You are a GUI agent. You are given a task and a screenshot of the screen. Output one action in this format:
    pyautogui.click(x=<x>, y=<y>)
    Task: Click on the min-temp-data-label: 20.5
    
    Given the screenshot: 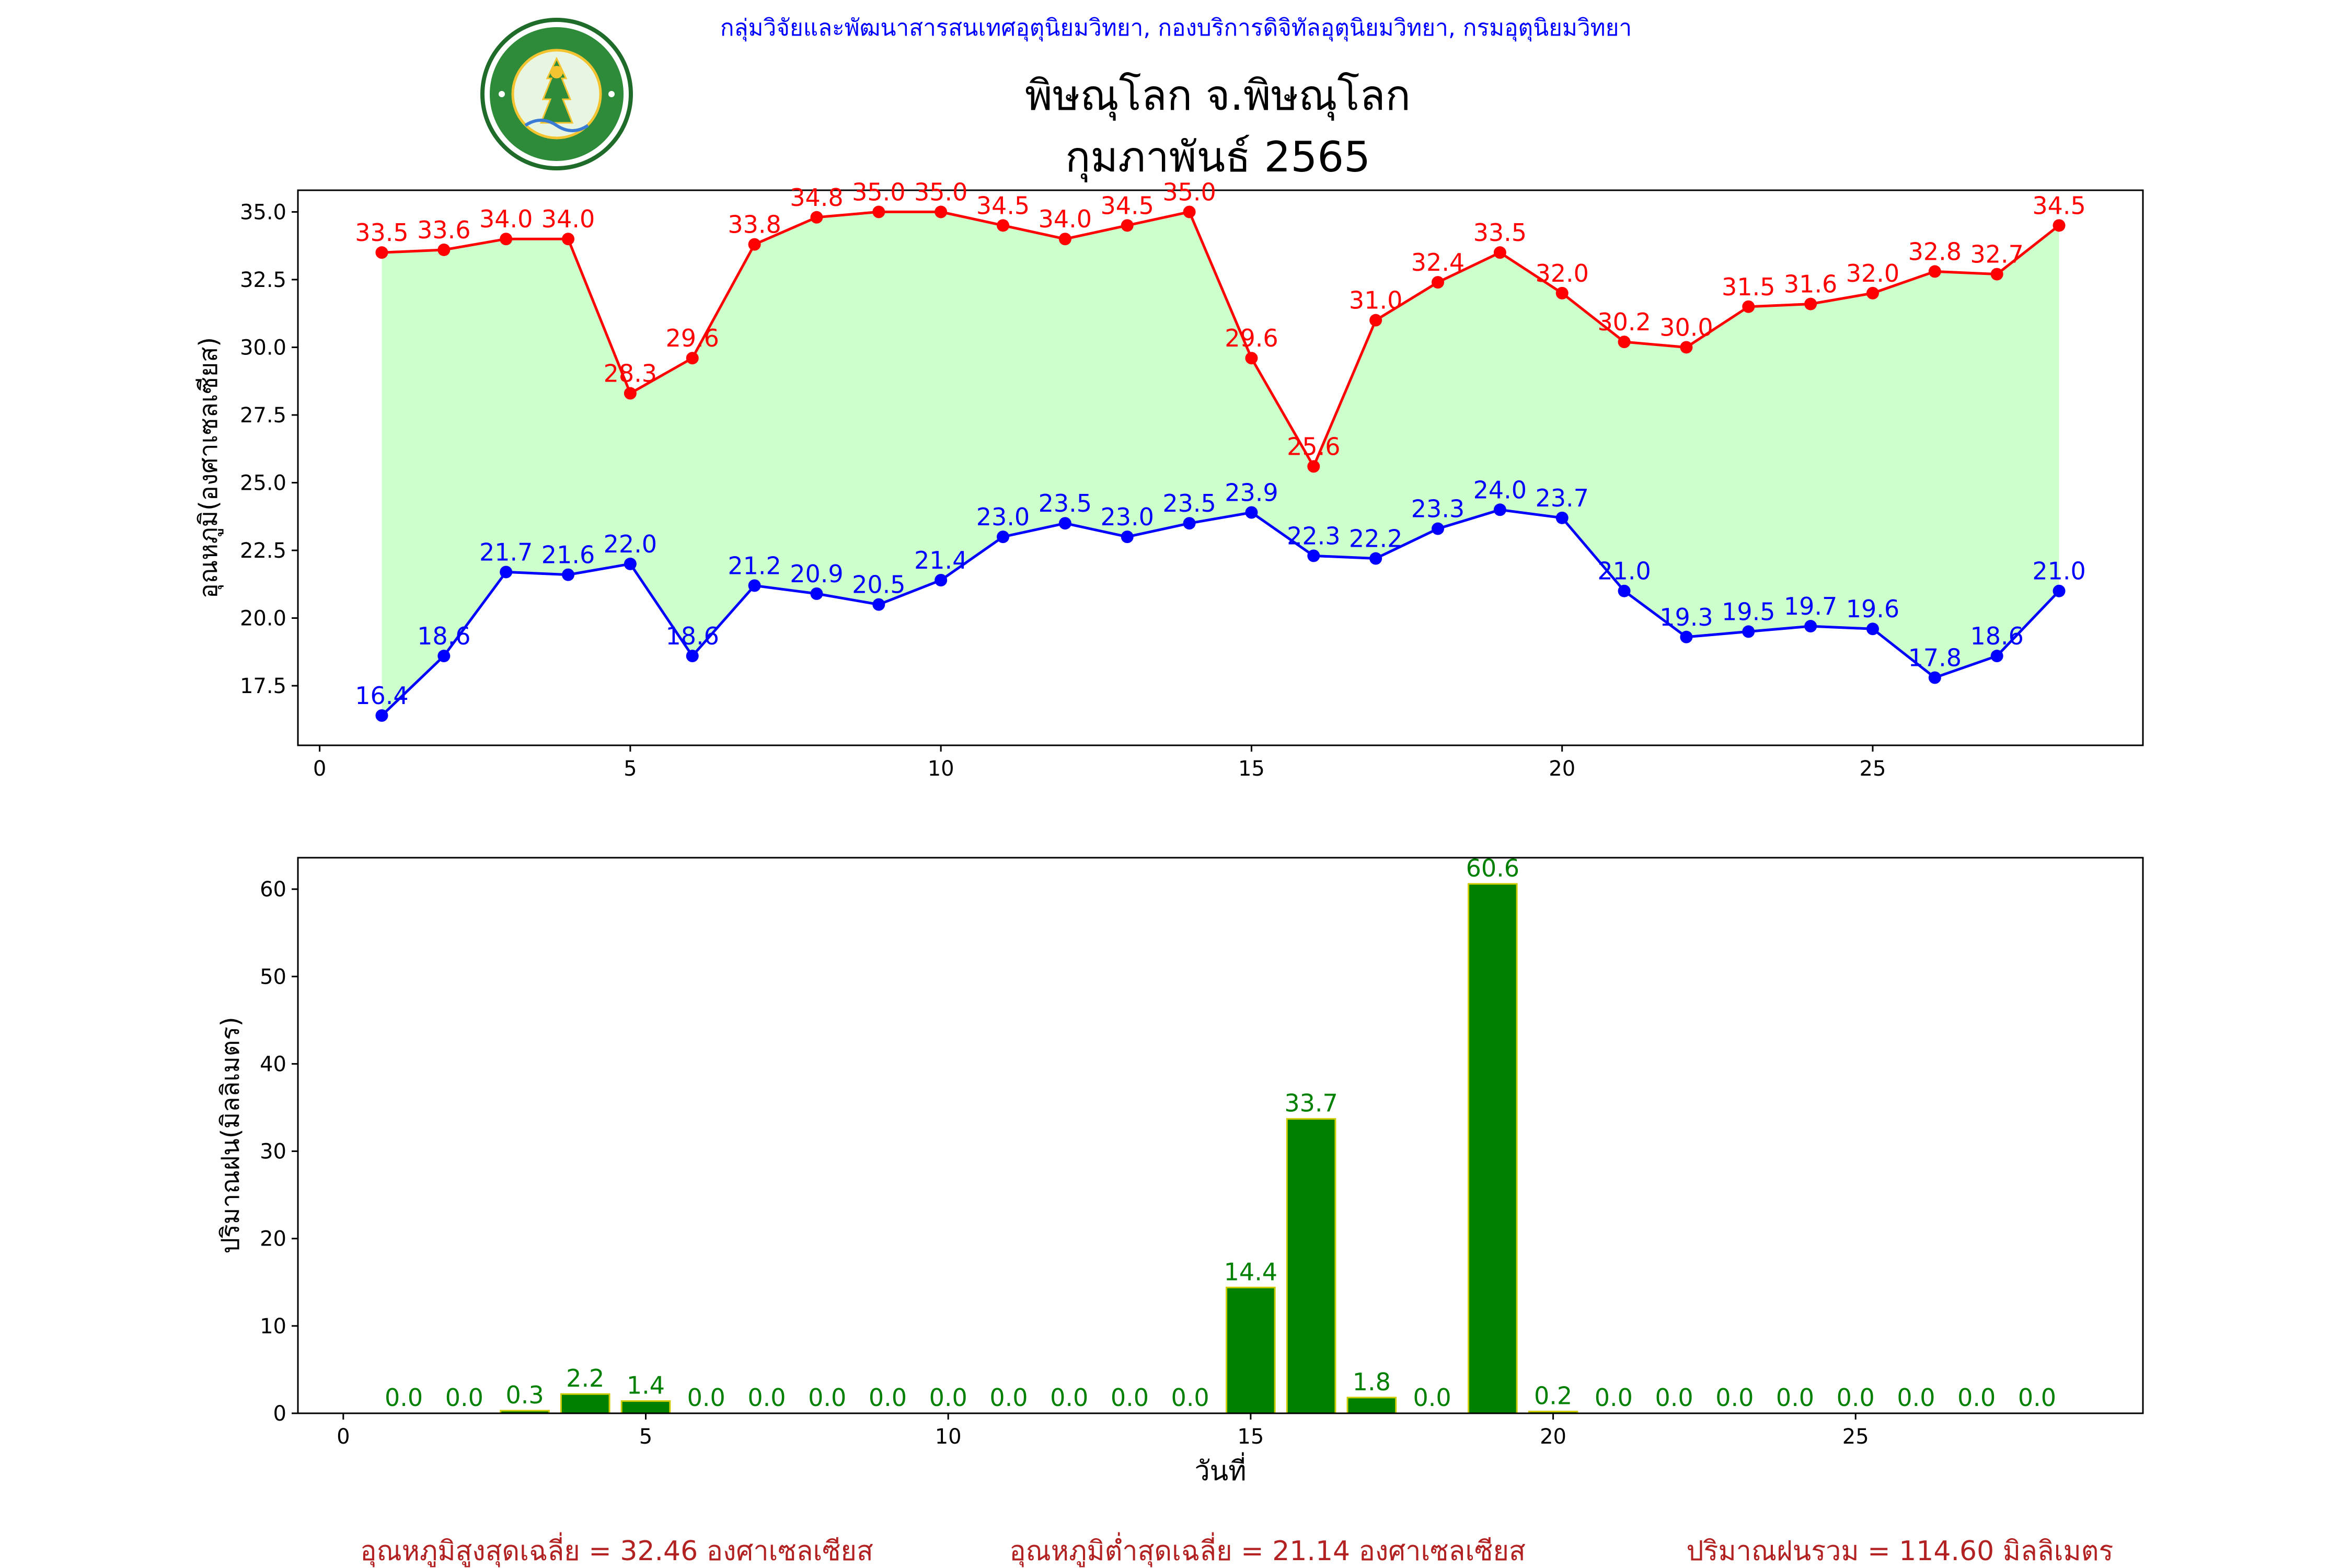 What is the action you would take?
    pyautogui.click(x=878, y=585)
    